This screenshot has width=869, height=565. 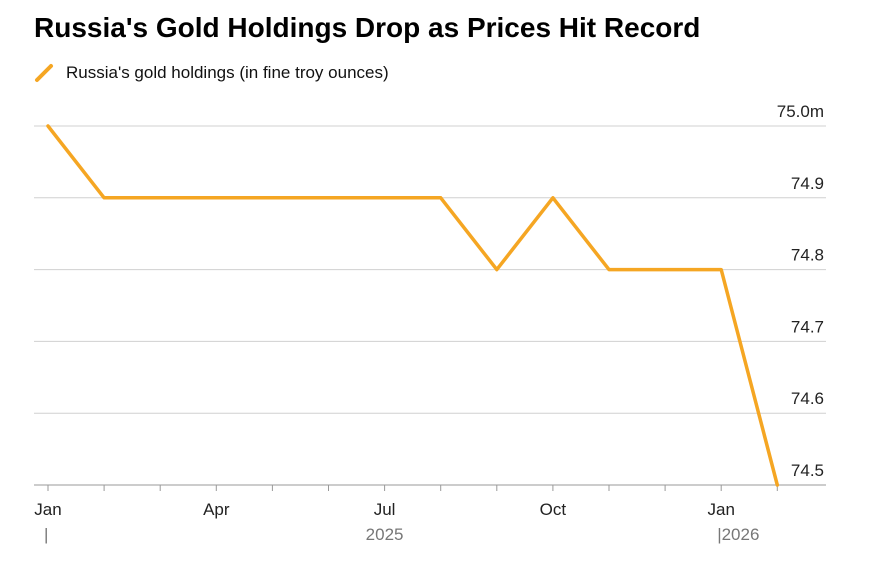 I want to click on y-tick-label: 74.9, so click(x=807, y=183).